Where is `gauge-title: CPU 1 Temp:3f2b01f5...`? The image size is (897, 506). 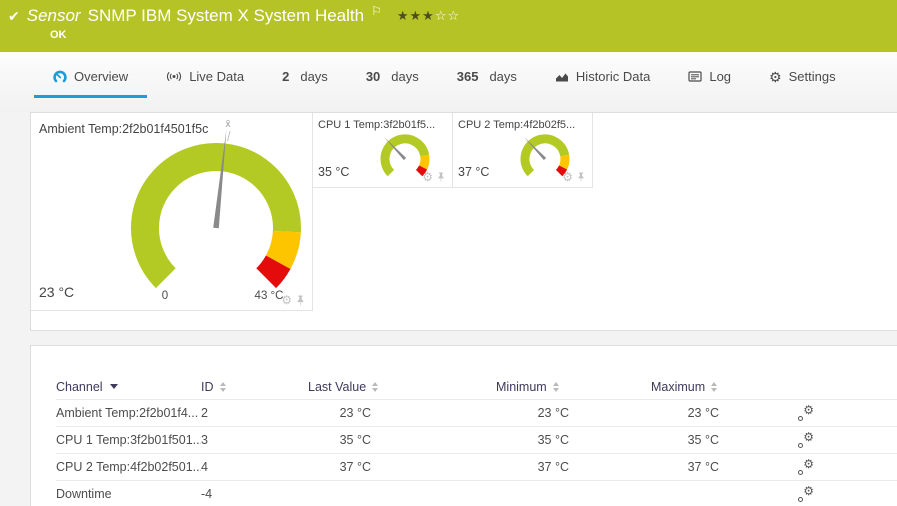 gauge-title: CPU 1 Temp:3f2b01f5... is located at coordinates (377, 125).